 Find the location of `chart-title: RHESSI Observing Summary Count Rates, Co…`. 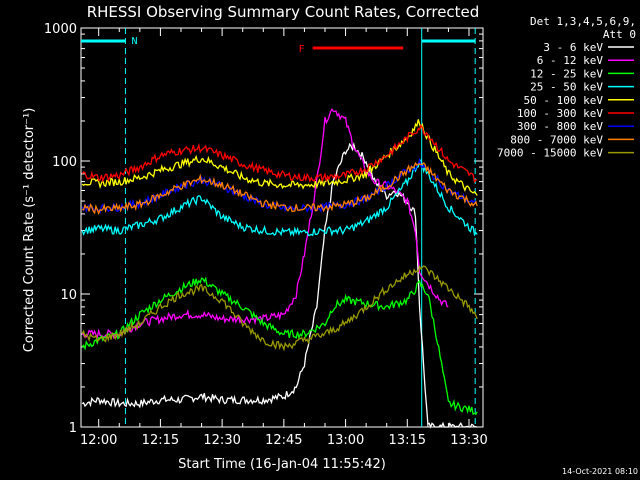

chart-title: RHESSI Observing Summary Count Rates, Co… is located at coordinates (283, 12).